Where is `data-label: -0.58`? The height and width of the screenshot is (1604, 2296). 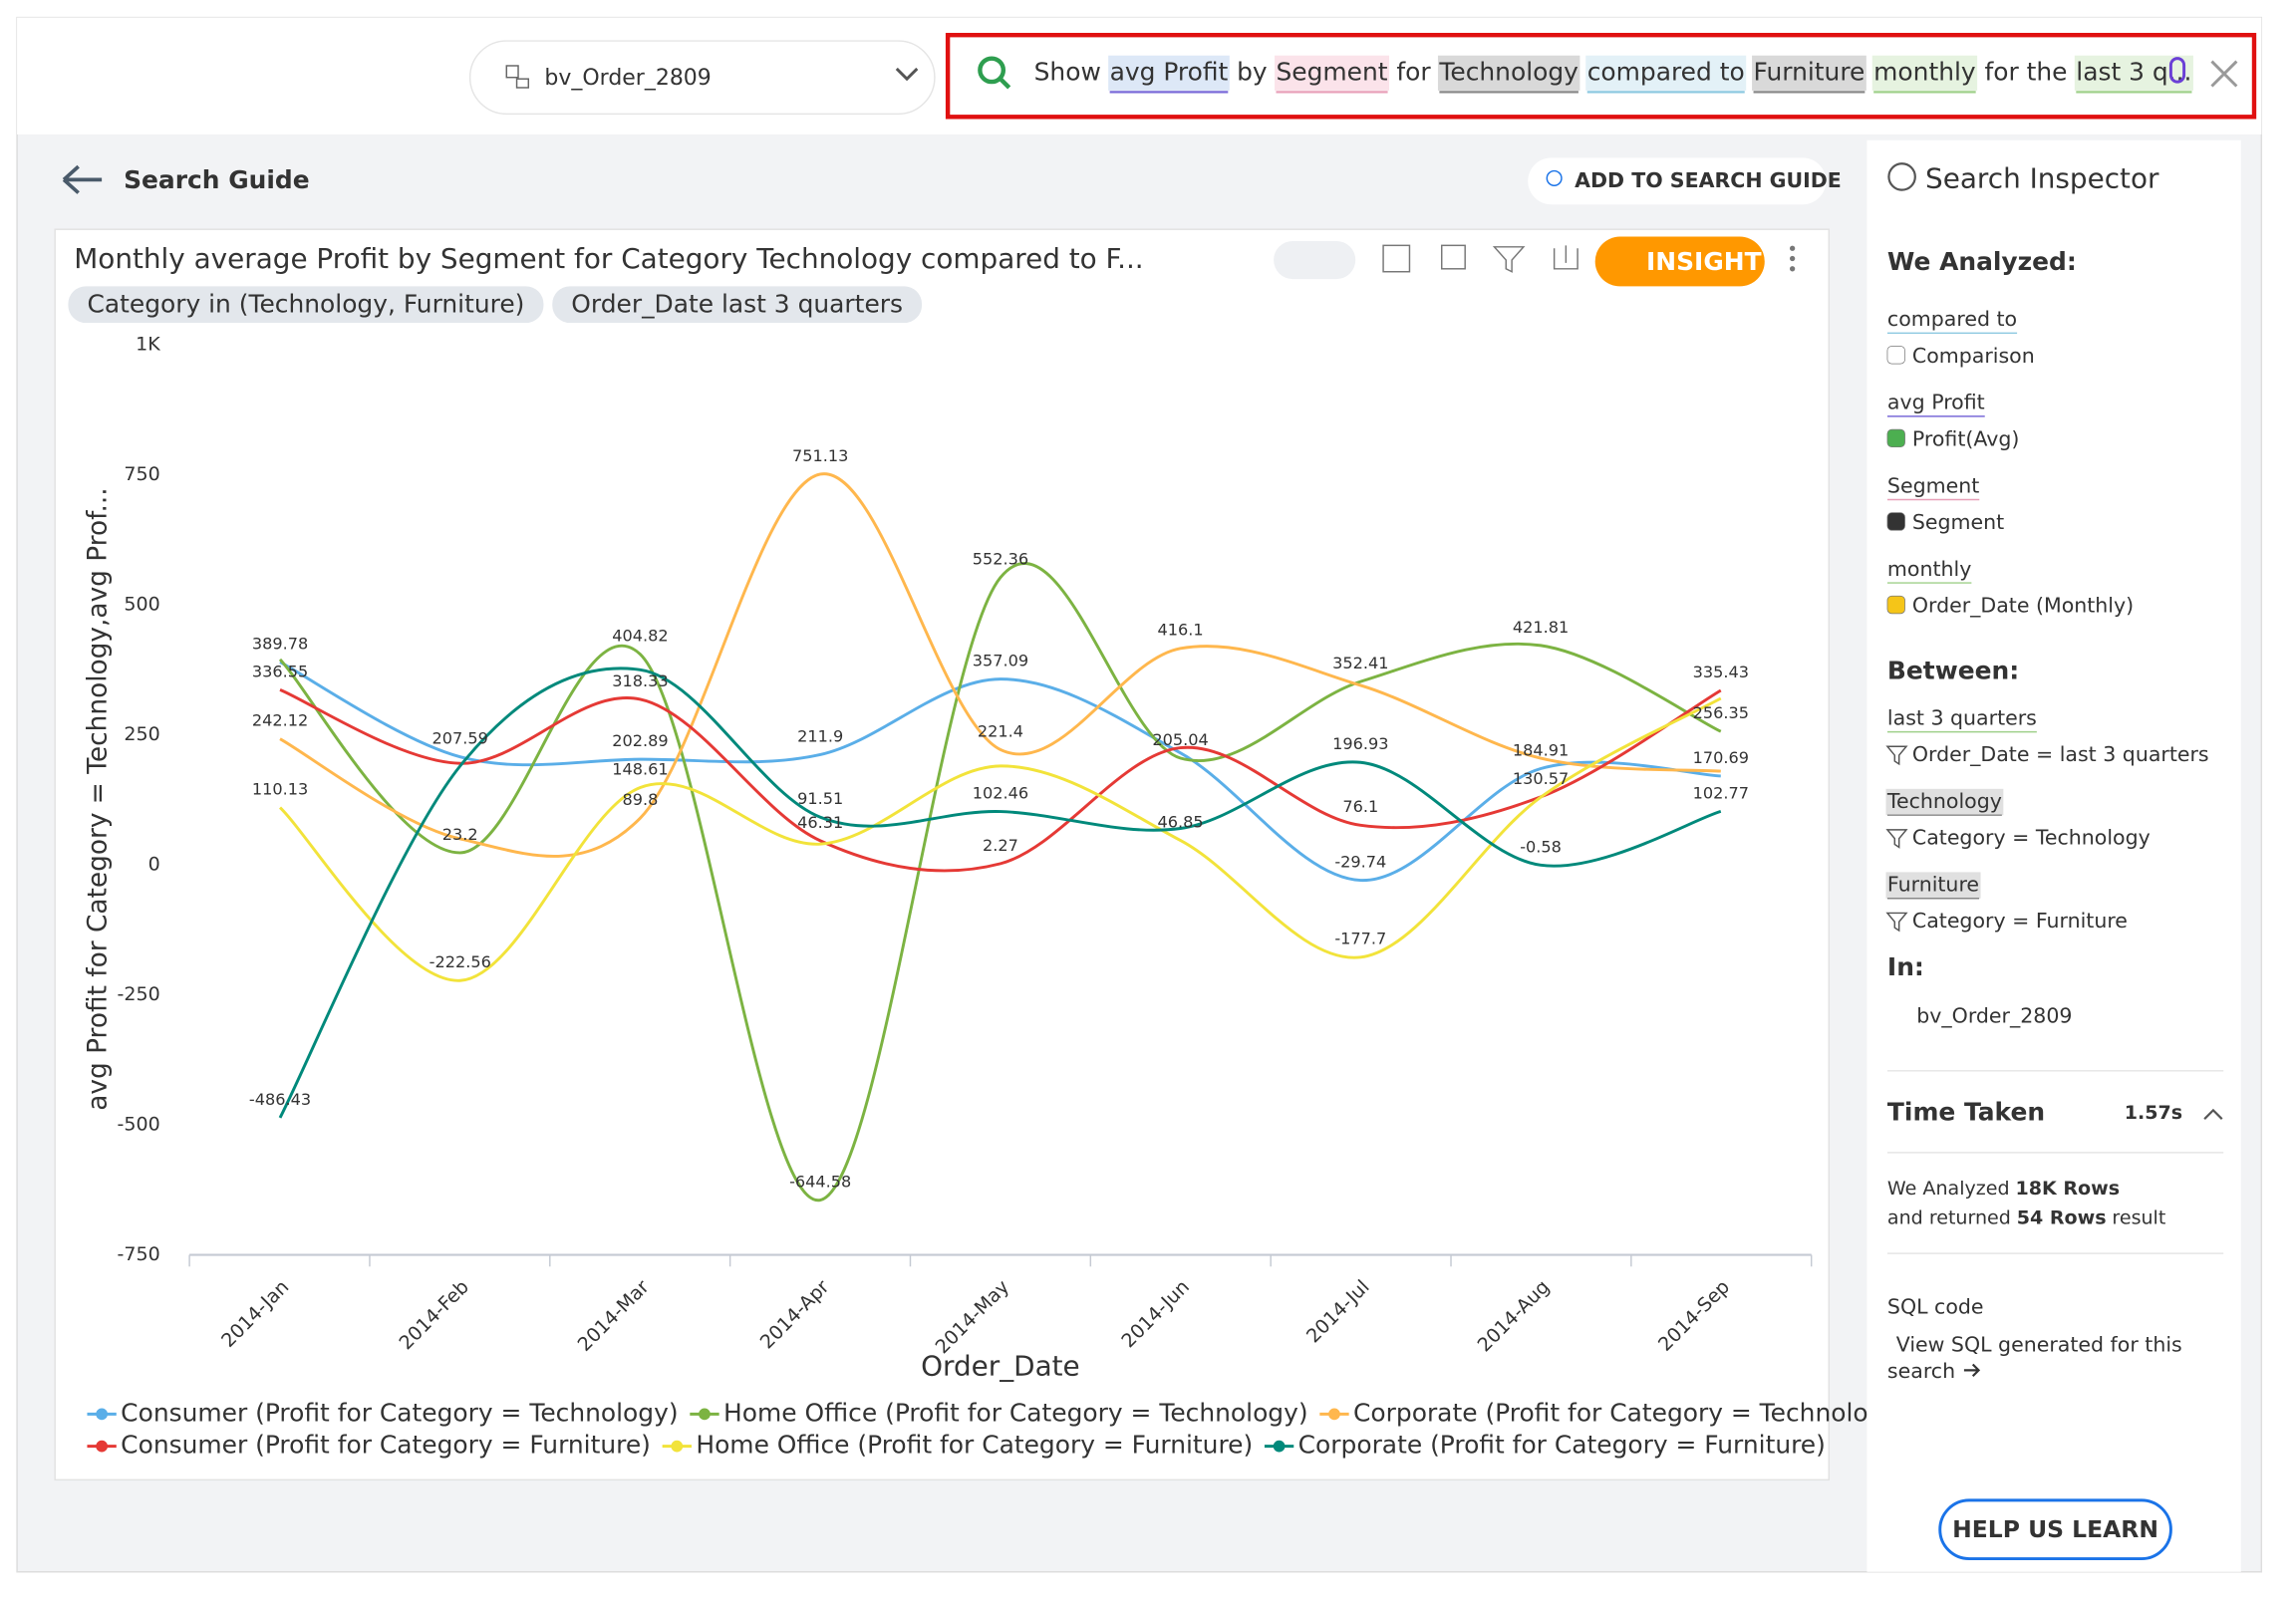 data-label: -0.58 is located at coordinates (1541, 846).